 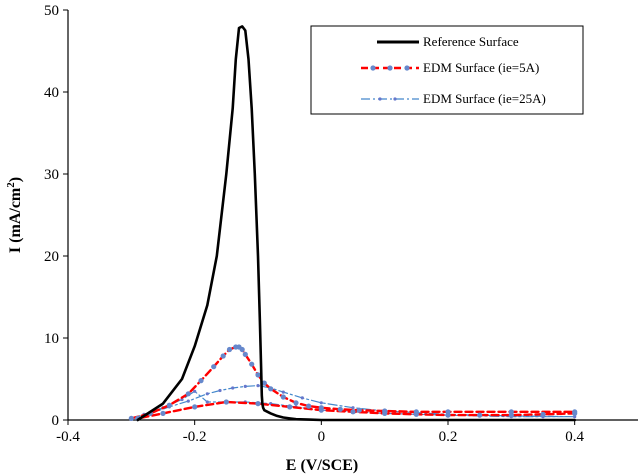 What do you see at coordinates (15, 220) in the screenshot?
I see `y-axis-title-main: I (mA/cm` at bounding box center [15, 220].